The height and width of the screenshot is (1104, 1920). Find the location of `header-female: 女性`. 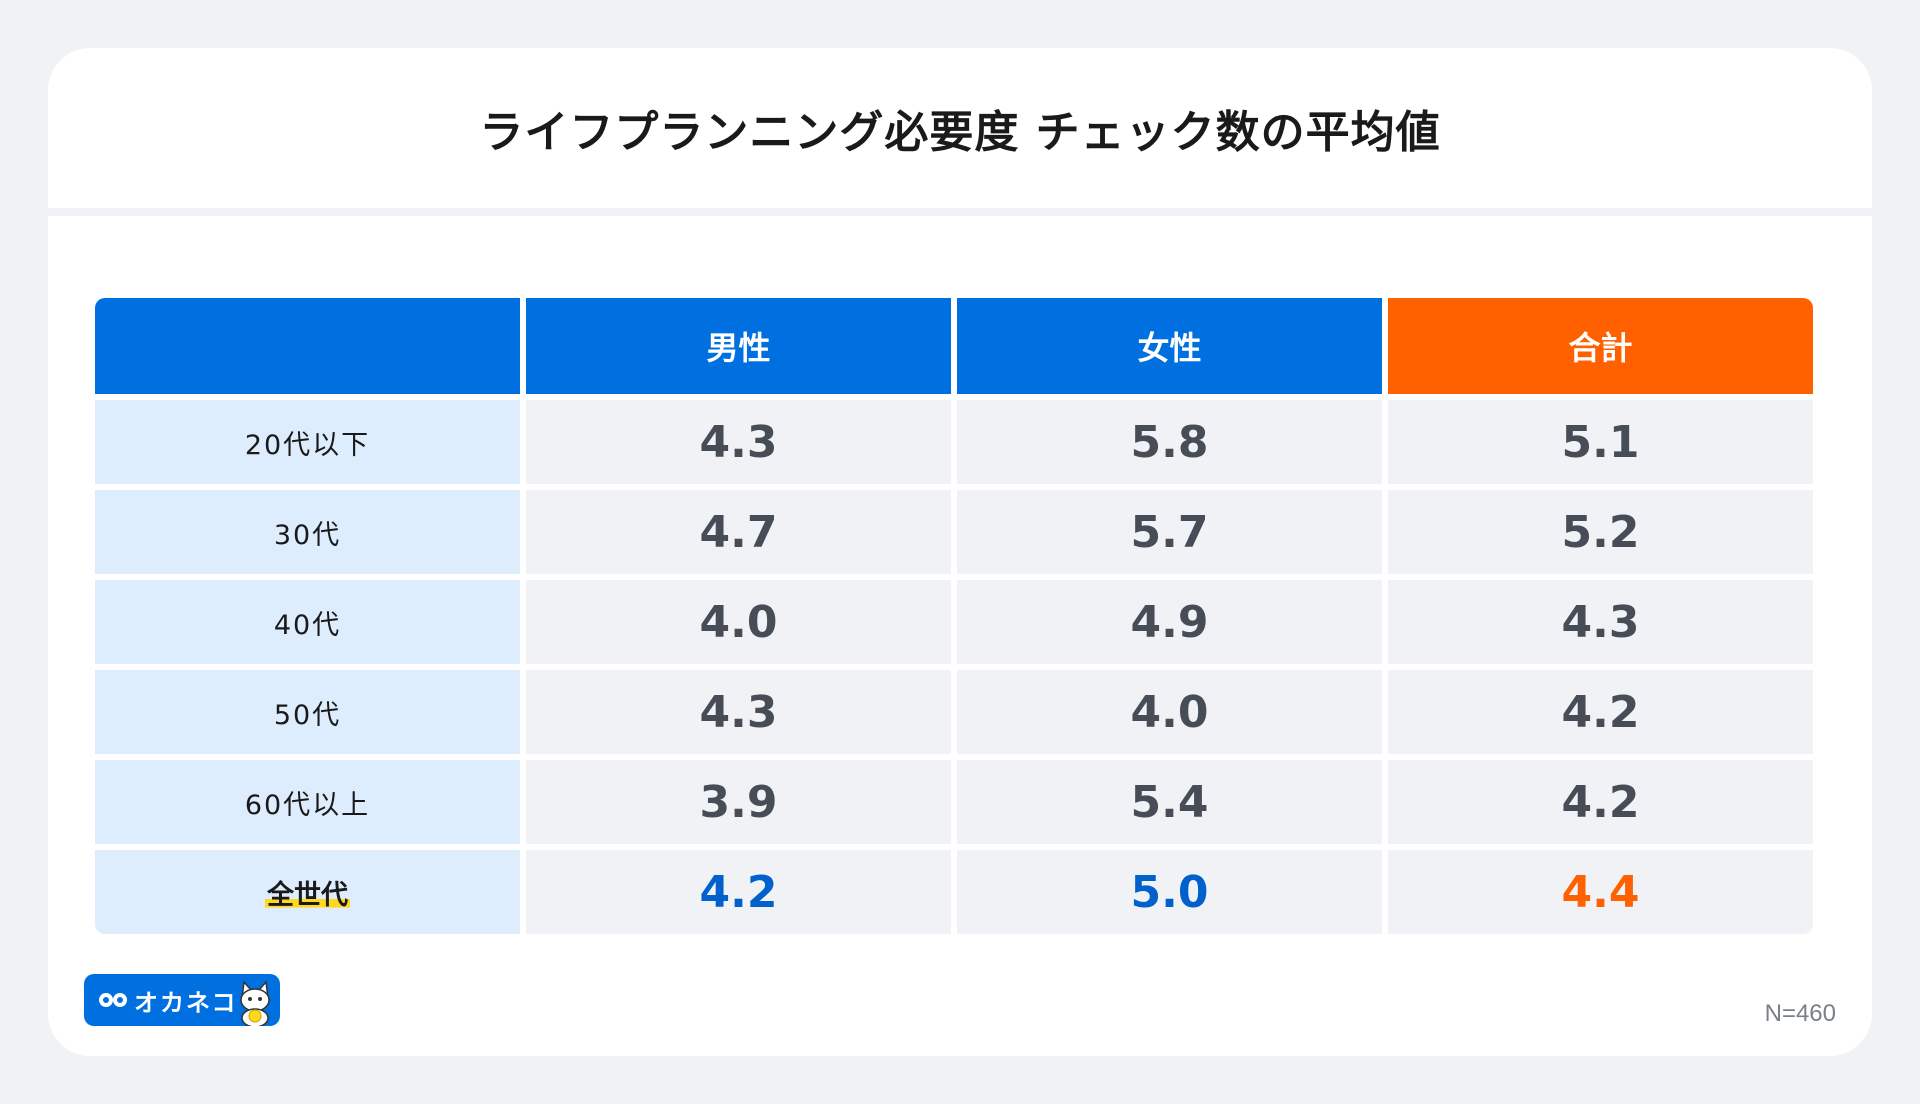

header-female: 女性 is located at coordinates (1169, 346).